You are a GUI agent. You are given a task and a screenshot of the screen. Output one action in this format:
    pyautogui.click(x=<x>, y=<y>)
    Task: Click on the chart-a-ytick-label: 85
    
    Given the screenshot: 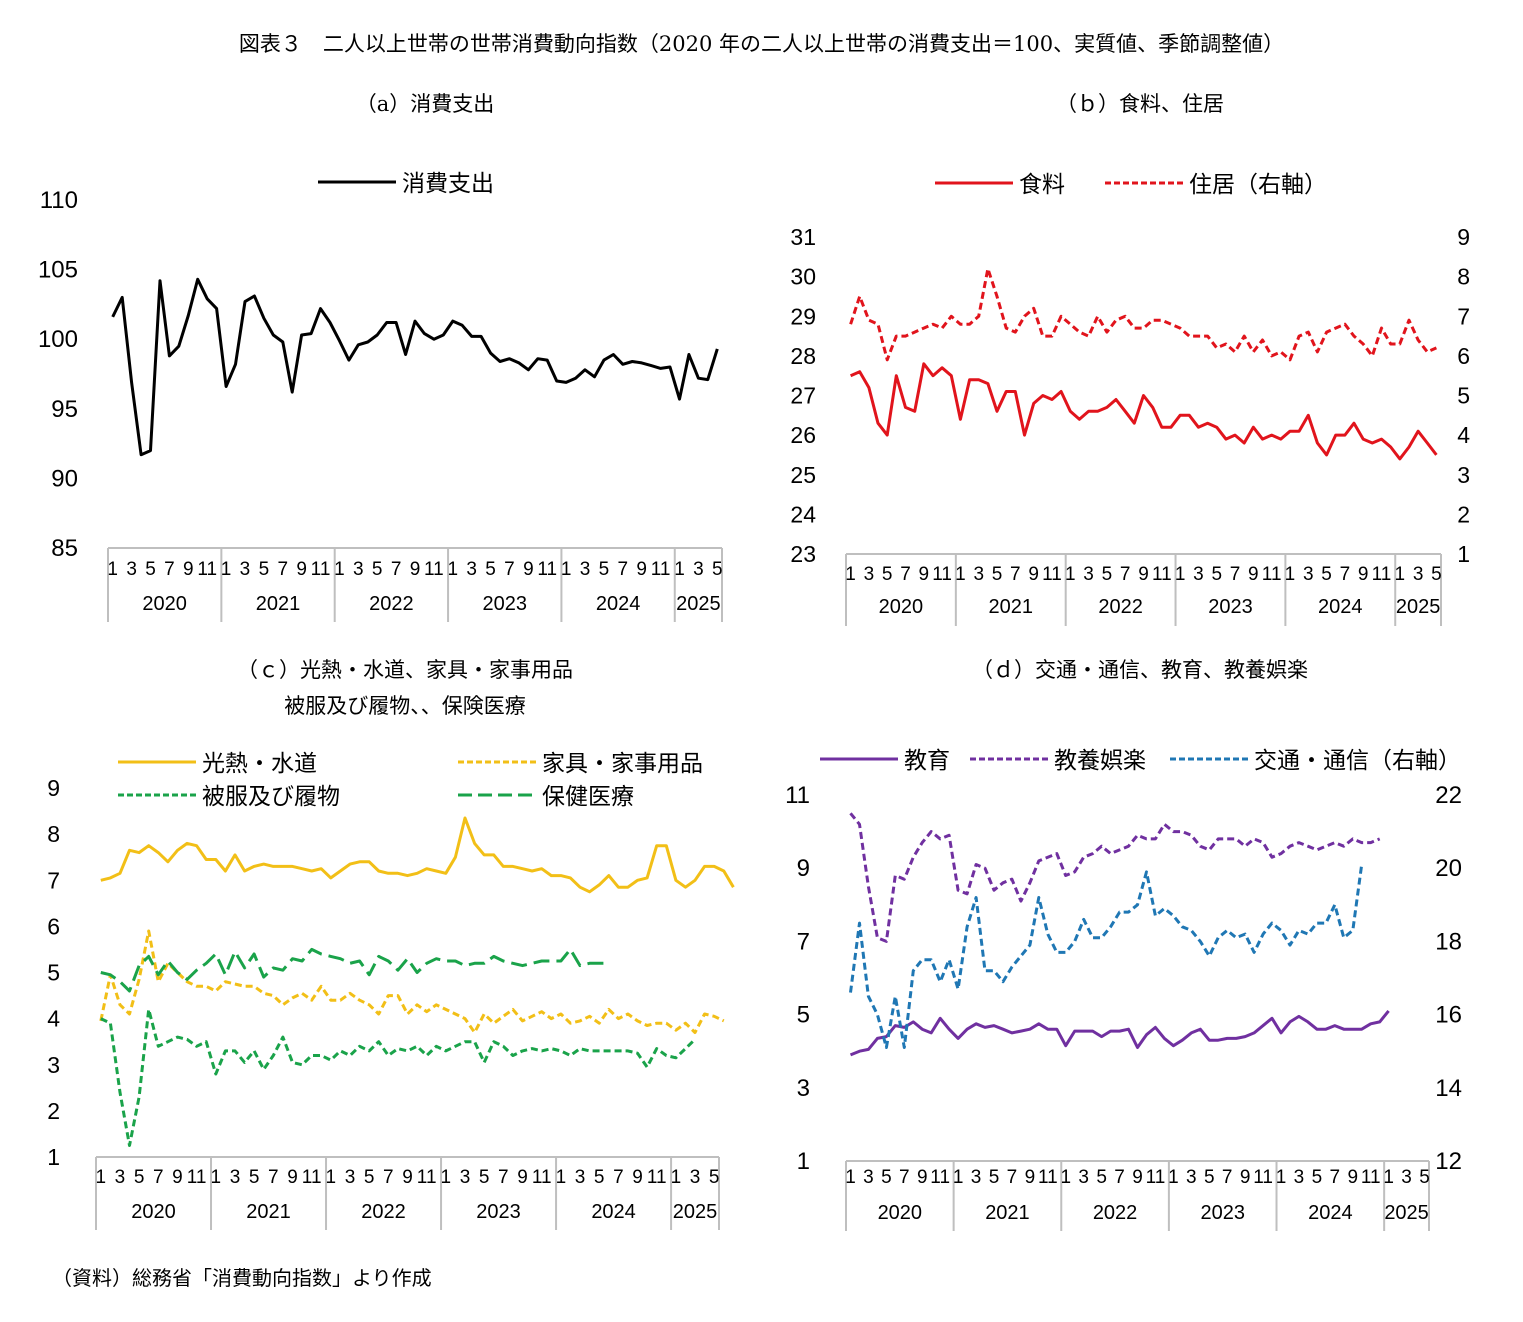 What is the action you would take?
    pyautogui.click(x=64, y=548)
    